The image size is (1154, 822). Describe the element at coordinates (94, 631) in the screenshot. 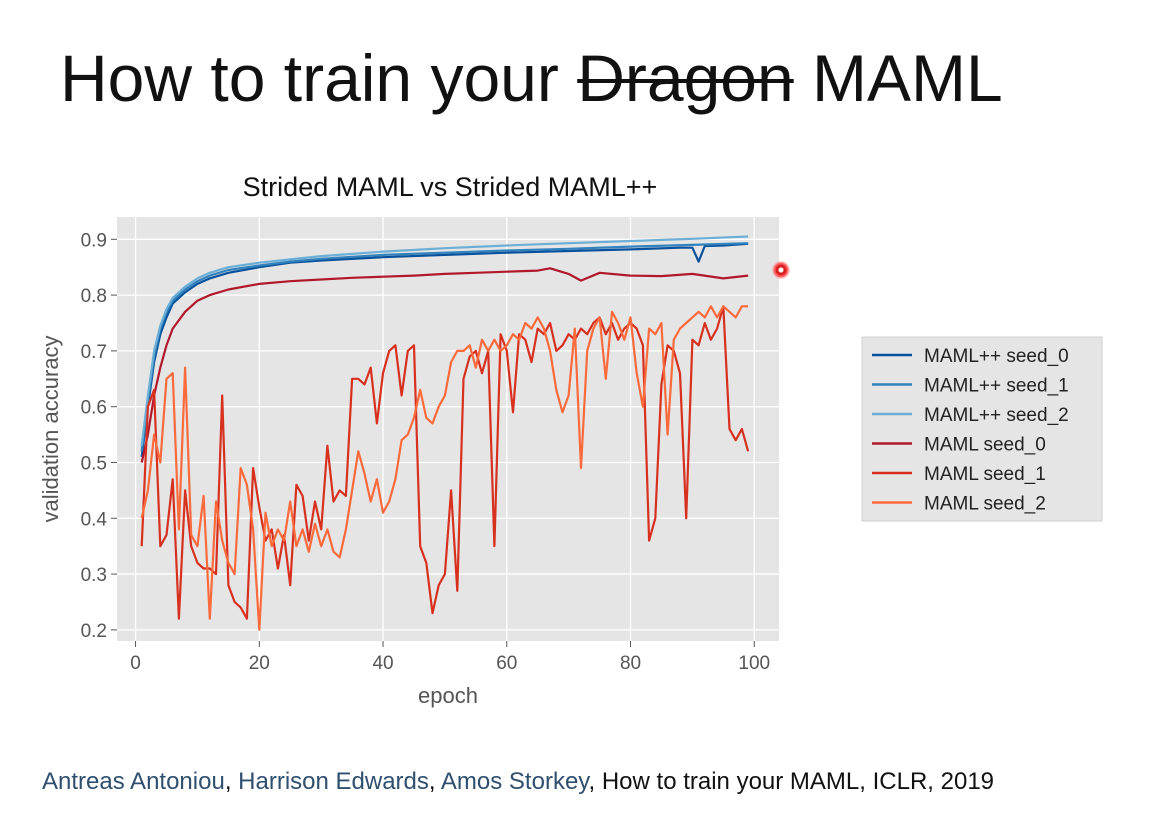

I see `y-tick-label: 0.2` at that location.